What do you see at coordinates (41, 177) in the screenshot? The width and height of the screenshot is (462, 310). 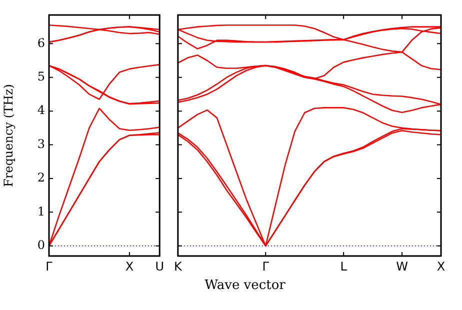 I see `y-tick-label: 2` at bounding box center [41, 177].